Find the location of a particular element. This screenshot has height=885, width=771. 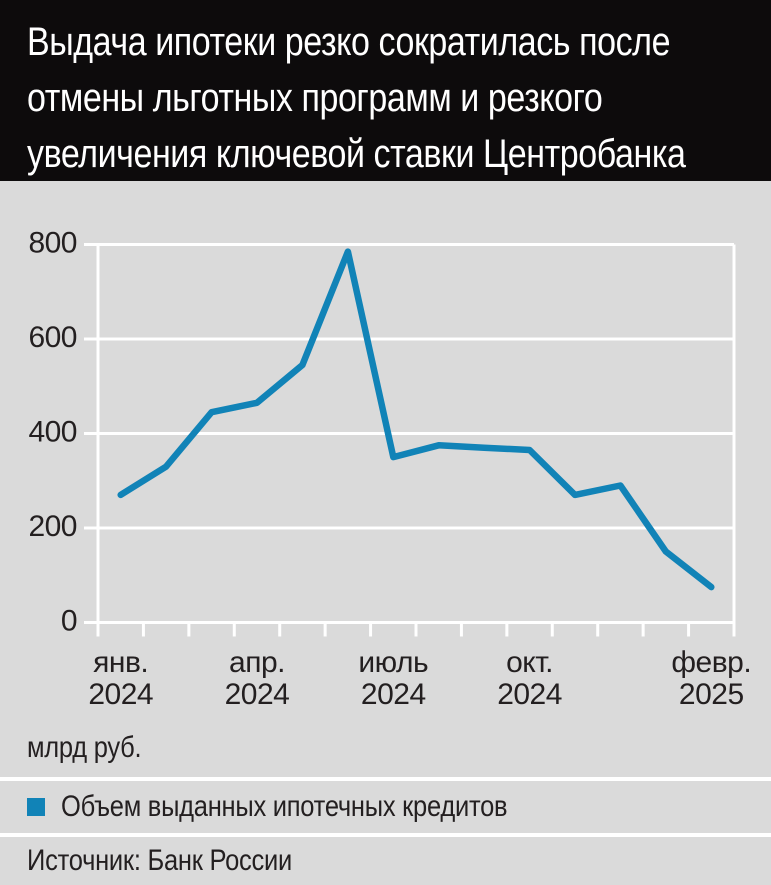

source-text: Источник: Банк России is located at coordinates (159, 860).